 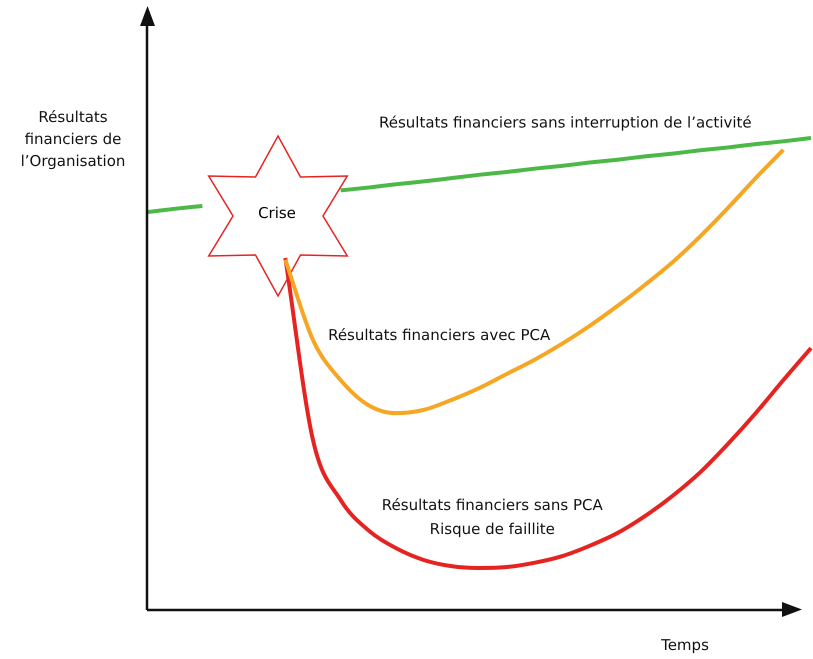 I want to click on series-label: Résultats financiers sans interruption de l’activité, so click(x=565, y=123).